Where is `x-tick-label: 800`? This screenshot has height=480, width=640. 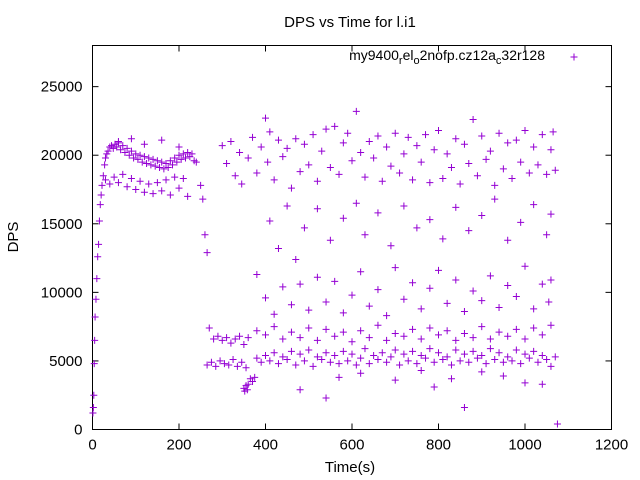
x-tick-label: 800 is located at coordinates (438, 445).